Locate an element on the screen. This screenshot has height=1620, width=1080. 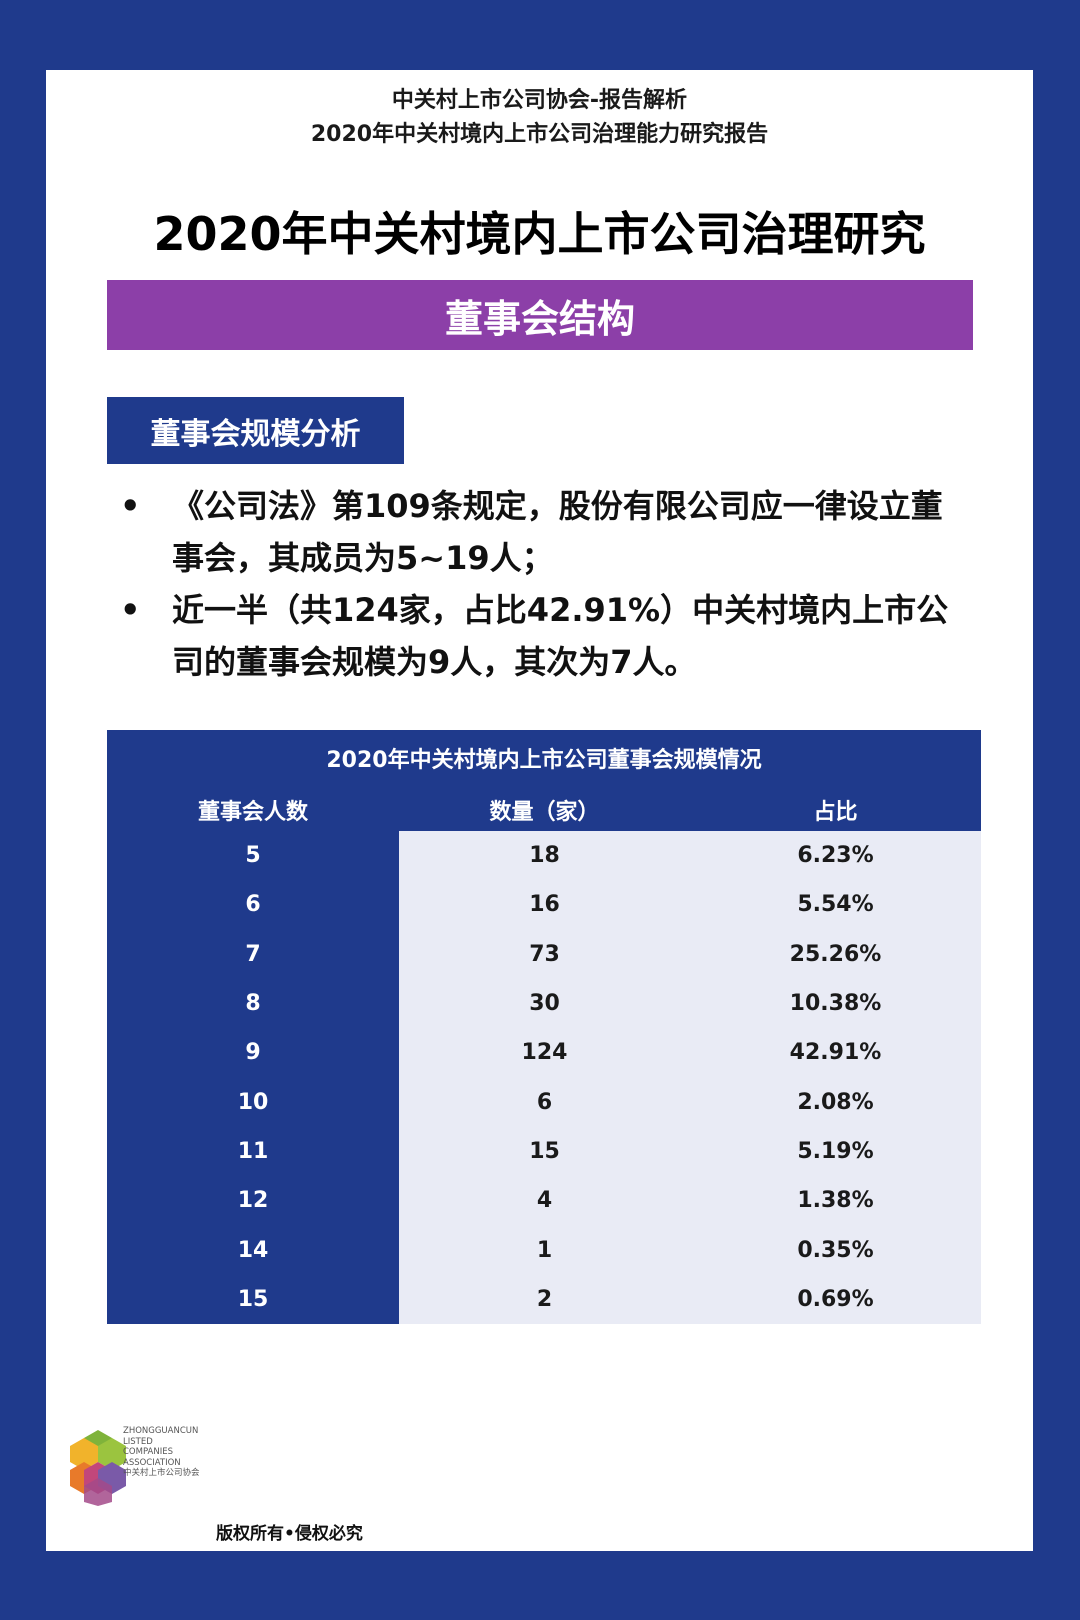
page-title: 2020年中关村境内上市公司治理研究 is located at coordinates (539, 234).